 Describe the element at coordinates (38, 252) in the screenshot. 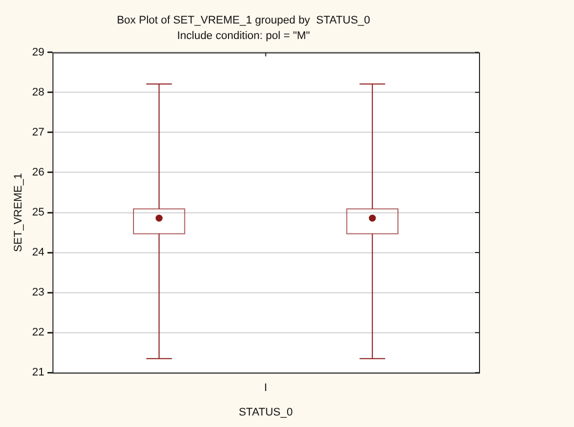

I see `y-tick-label: 24` at that location.